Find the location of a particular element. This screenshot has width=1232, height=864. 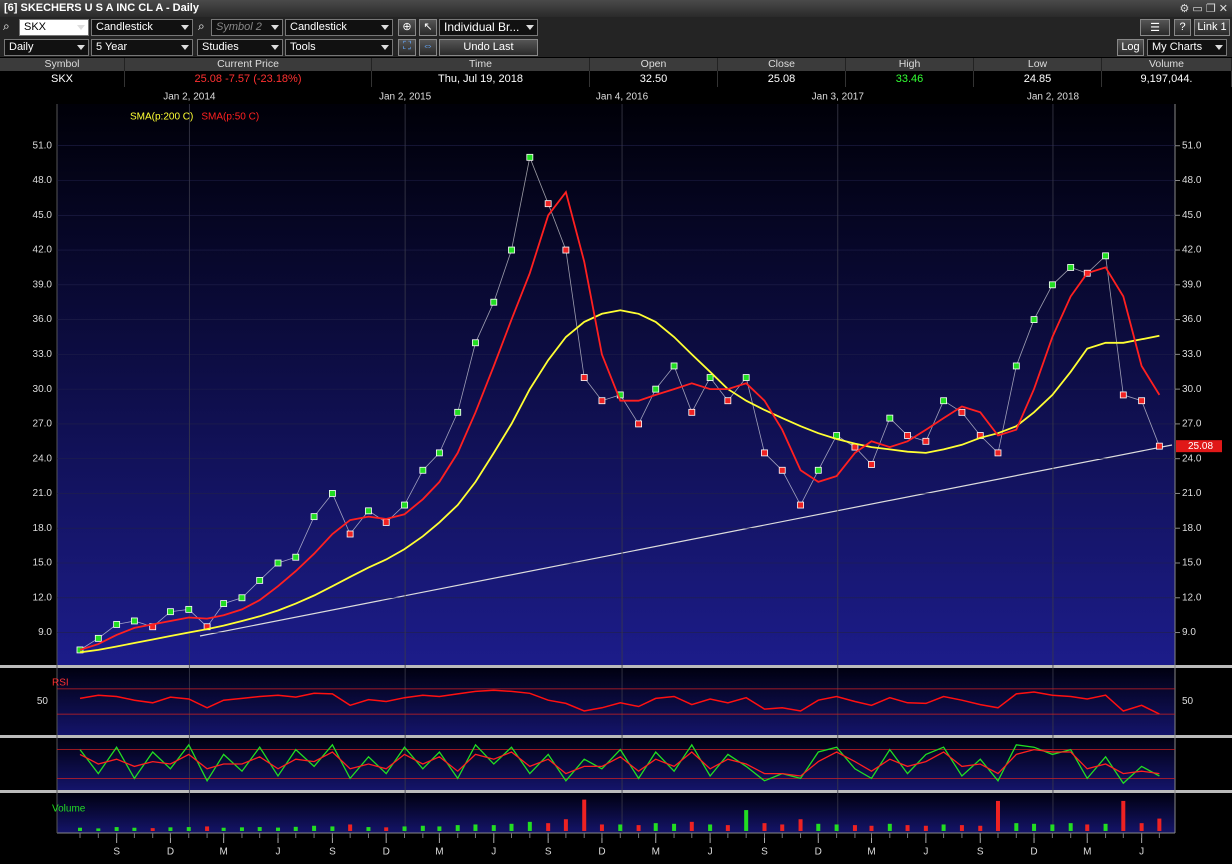

divider is located at coordinates (616, 666).